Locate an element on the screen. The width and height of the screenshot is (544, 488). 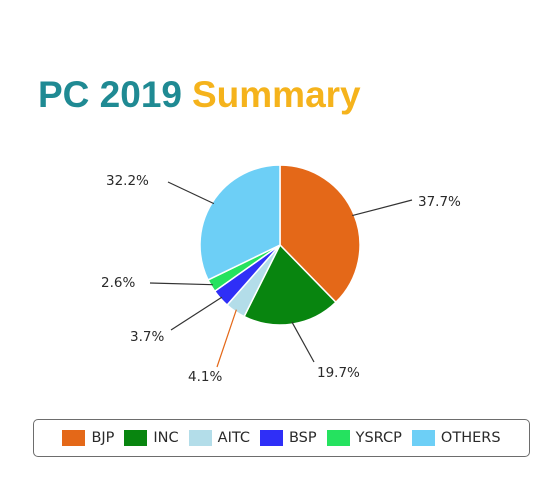
chart-legend: BJP INC AITC BSP YSRCP OTHERS is located at coordinates (281, 438).